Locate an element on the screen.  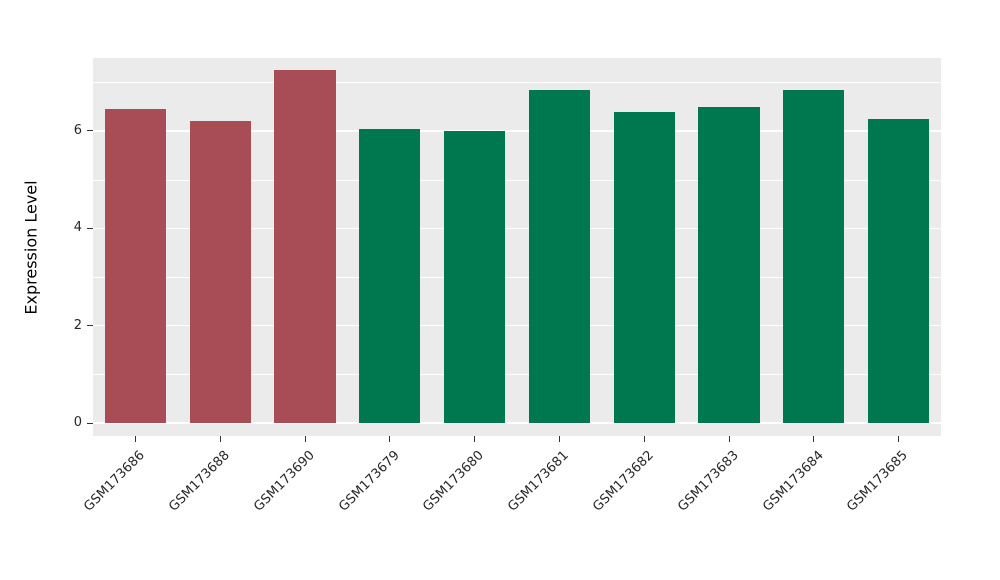
y-axis-label-text: Expression Level is located at coordinates (31, 247).